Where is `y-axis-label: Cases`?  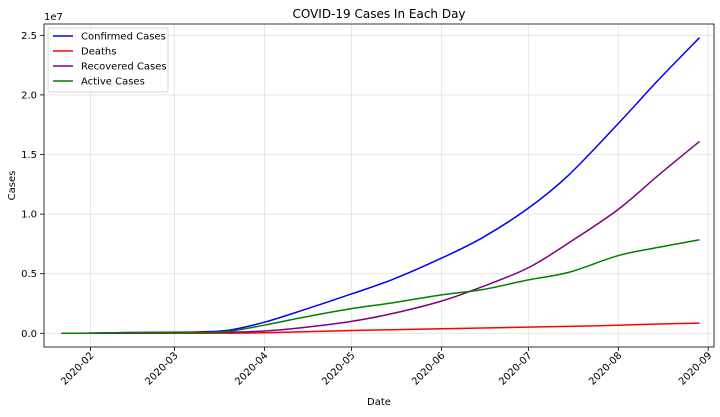
y-axis-label: Cases is located at coordinates (12, 186).